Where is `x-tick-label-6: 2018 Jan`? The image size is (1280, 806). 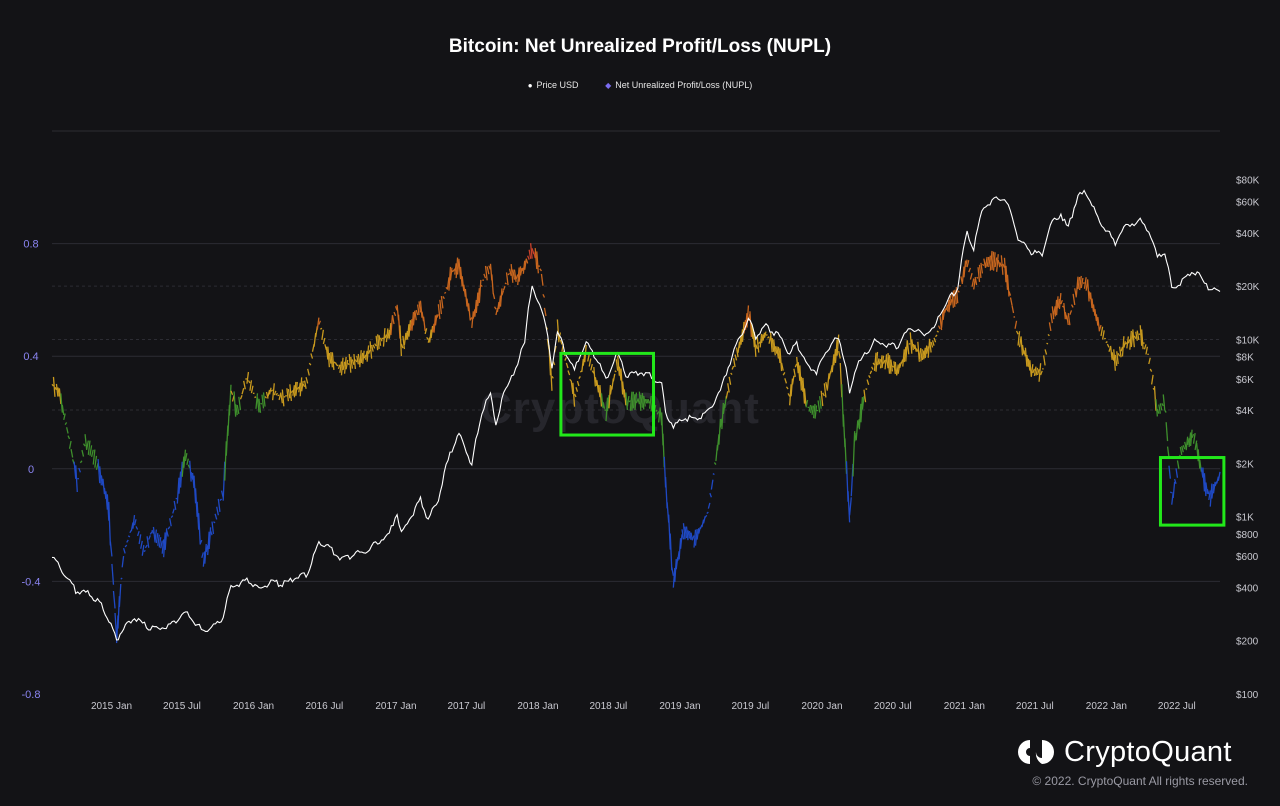
x-tick-label-6: 2018 Jan is located at coordinates (537, 706).